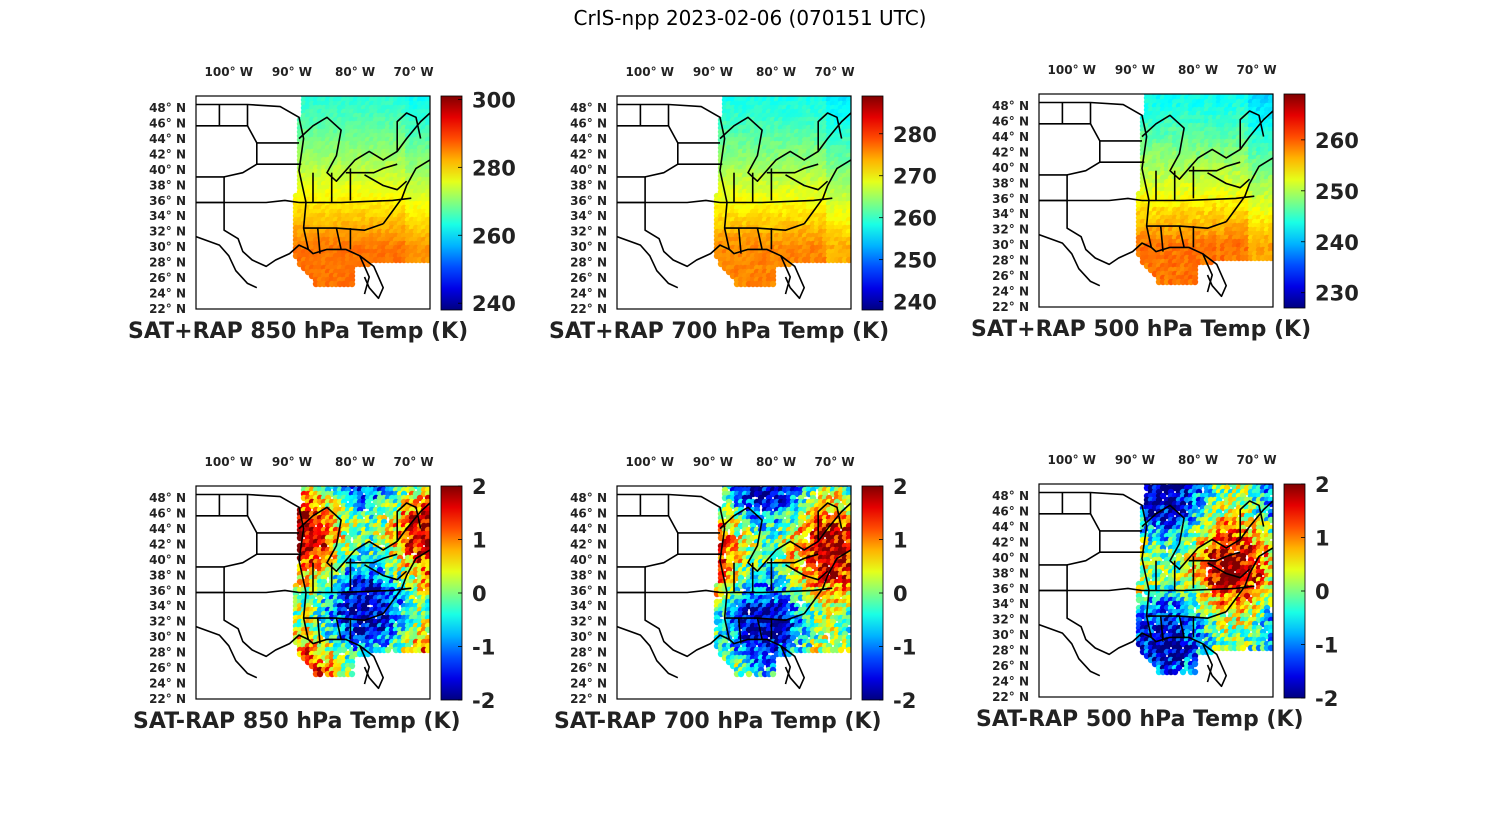 The height and width of the screenshot is (825, 1500). Describe the element at coordinates (1337, 294) in the screenshot. I see `colorbar-tick-label: 230` at that location.